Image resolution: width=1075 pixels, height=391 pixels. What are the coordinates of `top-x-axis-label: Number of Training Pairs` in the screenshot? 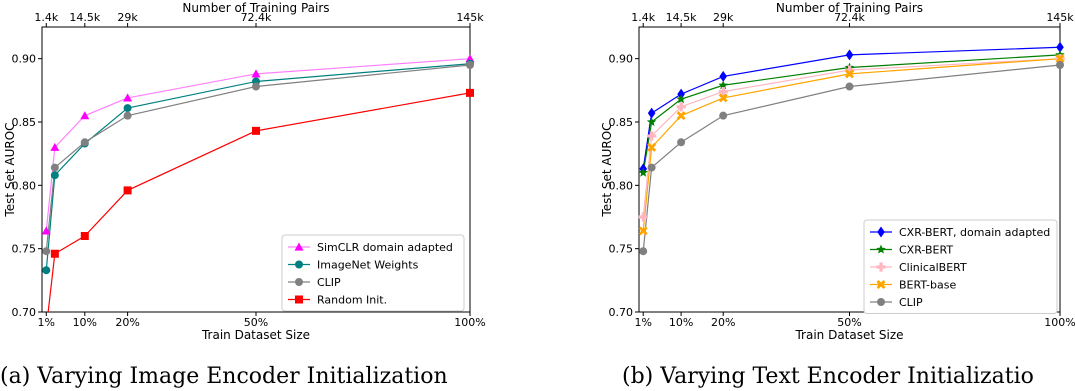 It's located at (255, 8).